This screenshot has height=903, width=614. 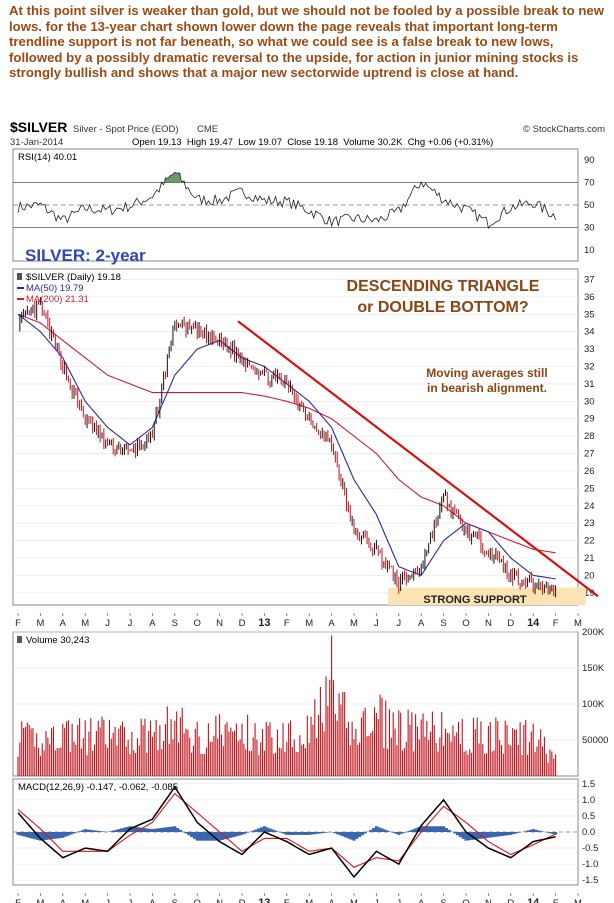 I want to click on rsi-legend: RSI(14) 40.01, so click(x=47, y=157).